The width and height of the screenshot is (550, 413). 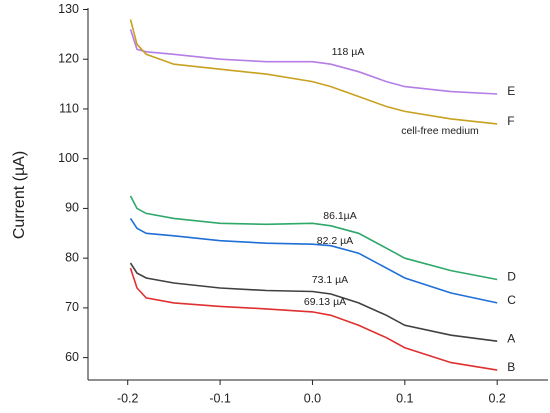 I want to click on annotation: 69.13 µA, so click(x=325, y=302).